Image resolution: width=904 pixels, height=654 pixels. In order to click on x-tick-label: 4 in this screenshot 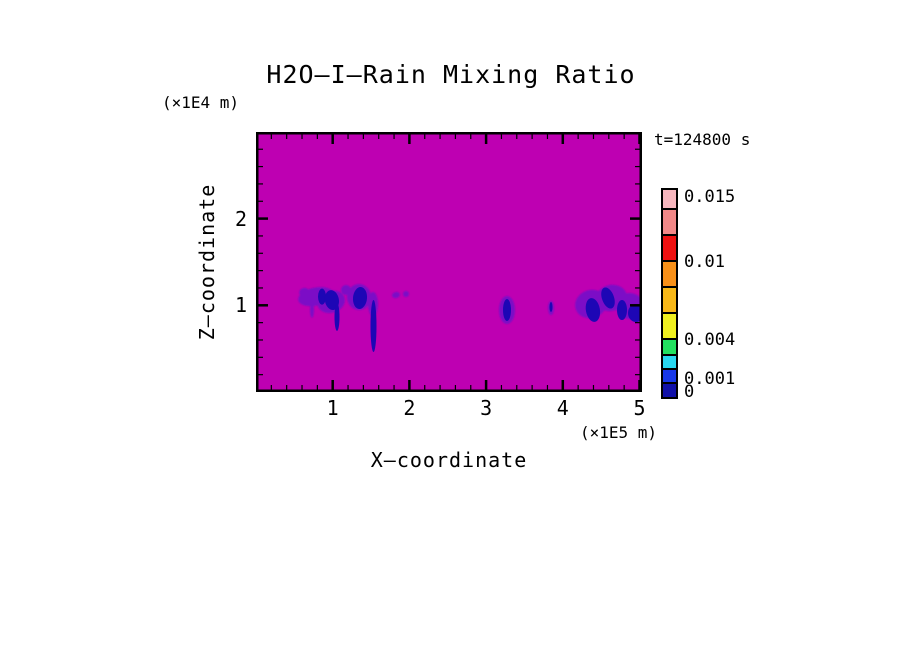, I will do `click(562, 408)`.